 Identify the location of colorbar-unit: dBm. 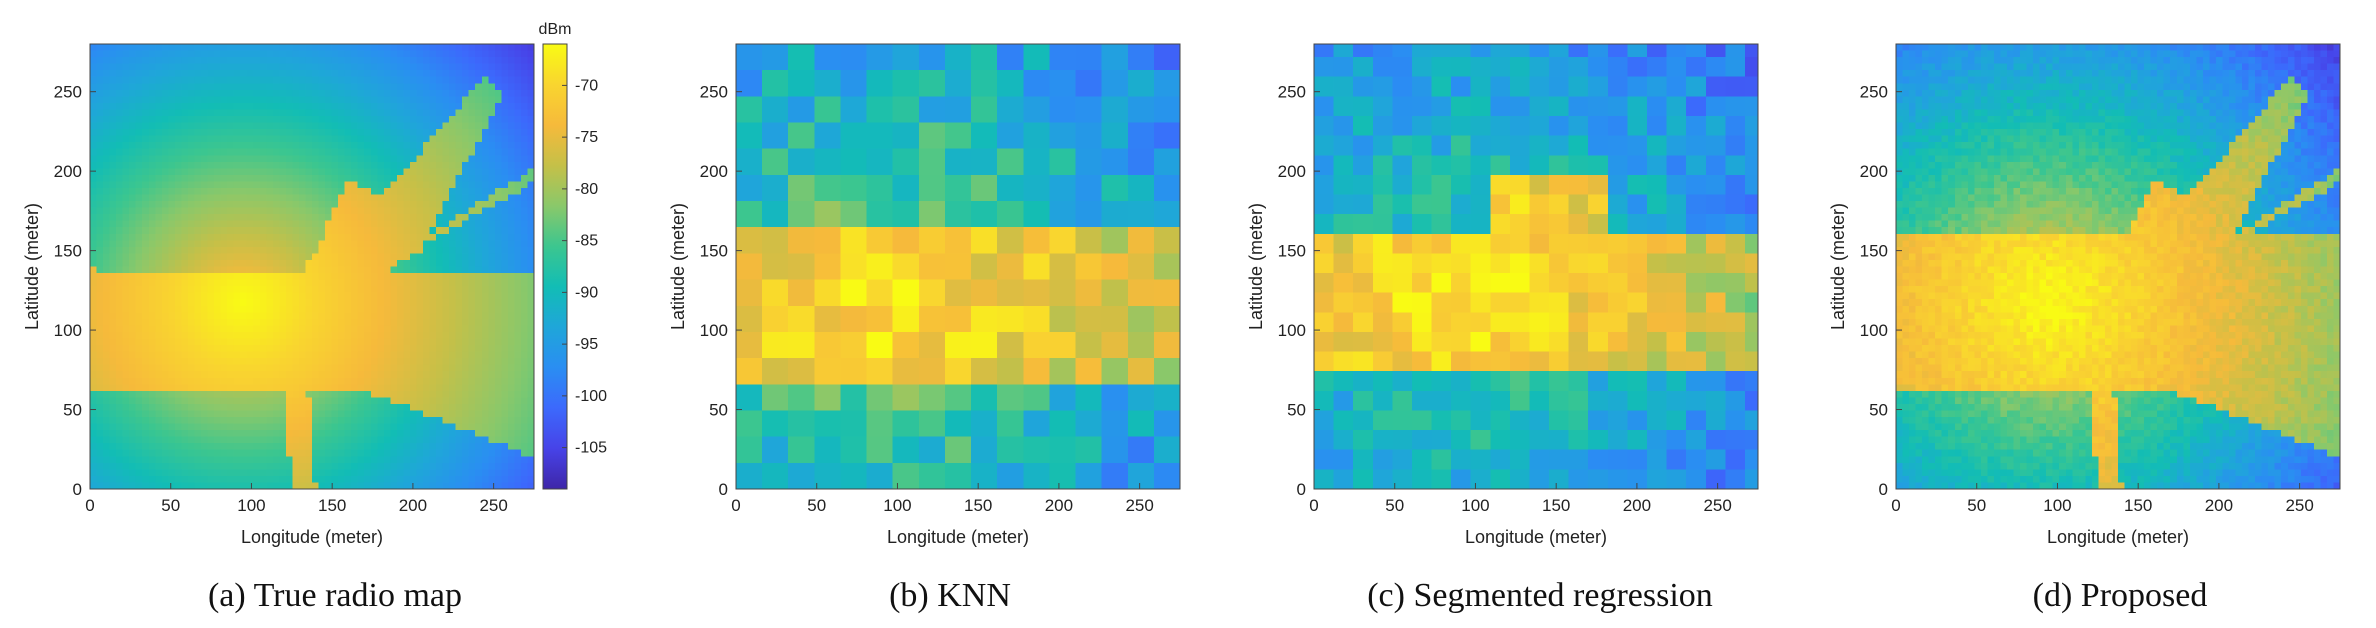
(555, 29).